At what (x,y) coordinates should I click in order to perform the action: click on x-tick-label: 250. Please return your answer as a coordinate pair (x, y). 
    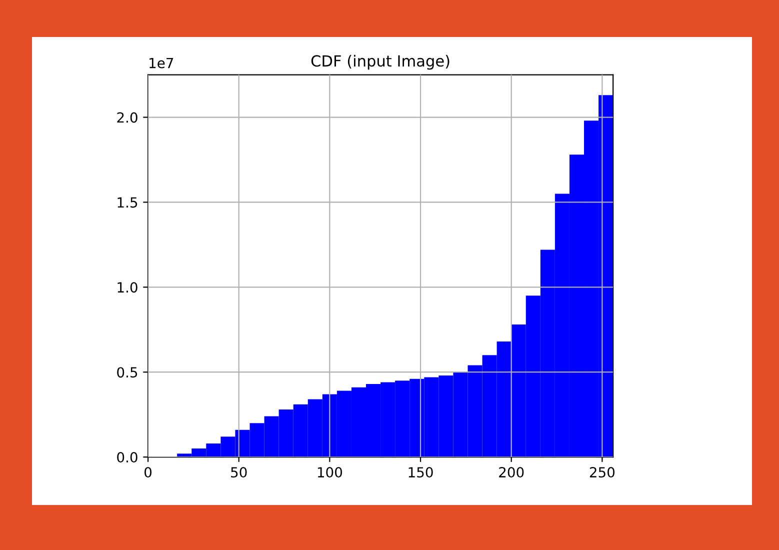
    Looking at the image, I should click on (602, 472).